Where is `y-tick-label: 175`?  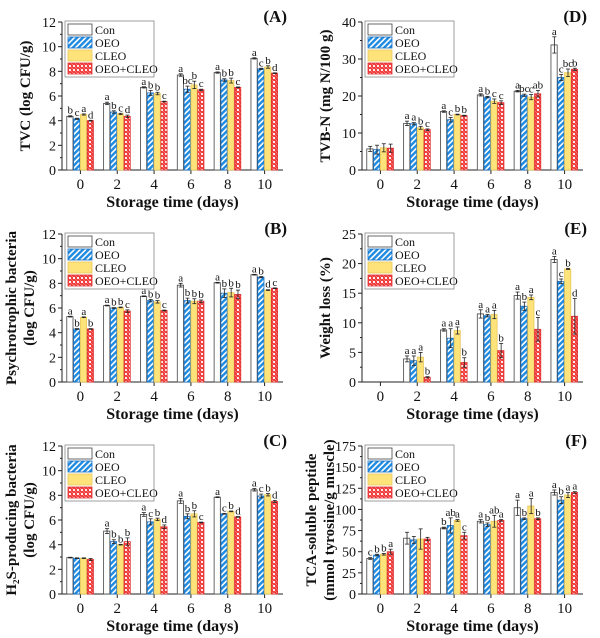 y-tick-label: 175 is located at coordinates (345, 447).